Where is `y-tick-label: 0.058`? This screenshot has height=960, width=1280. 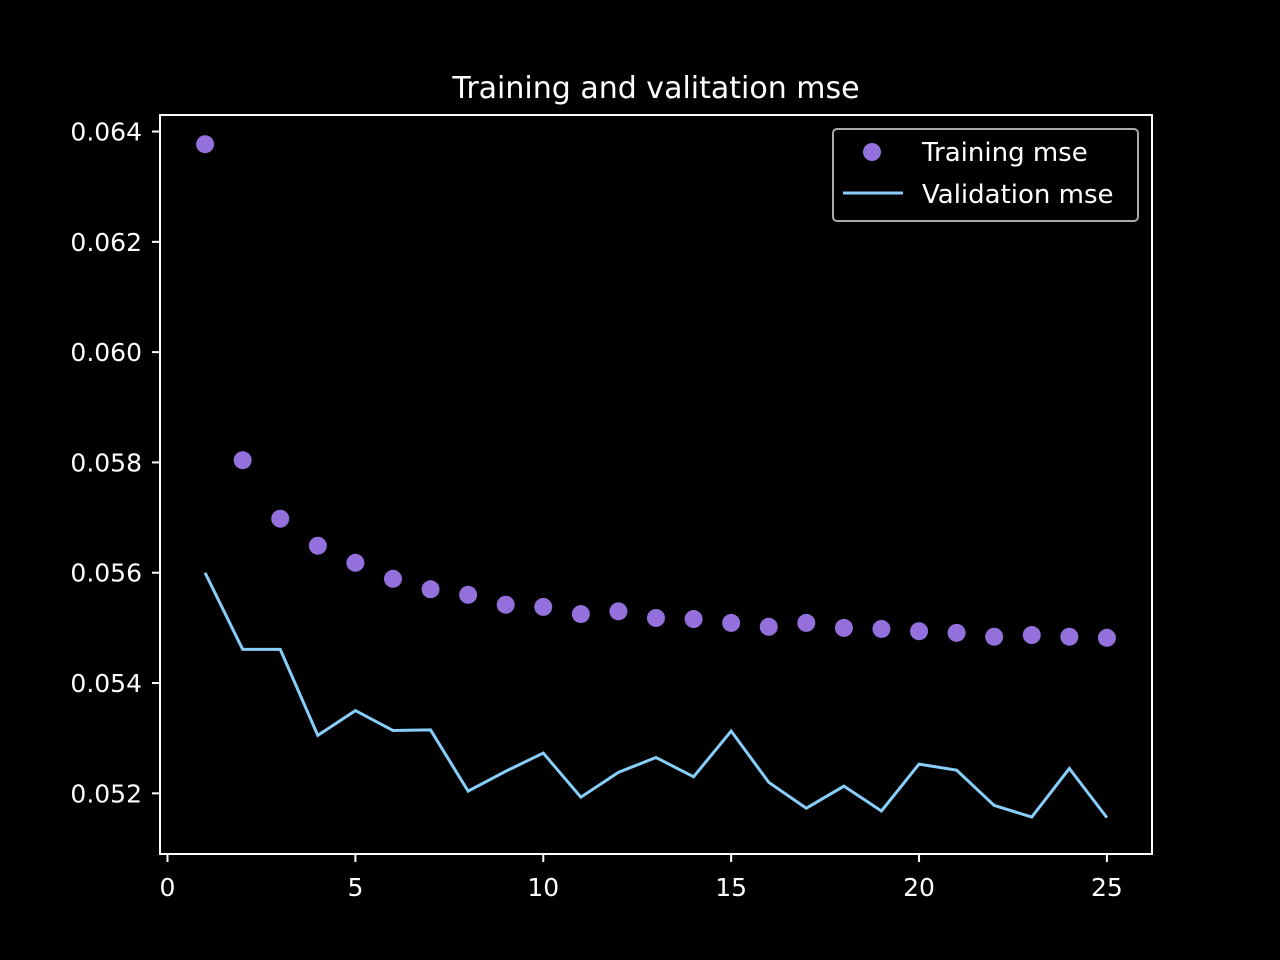
y-tick-label: 0.058 is located at coordinates (106, 462).